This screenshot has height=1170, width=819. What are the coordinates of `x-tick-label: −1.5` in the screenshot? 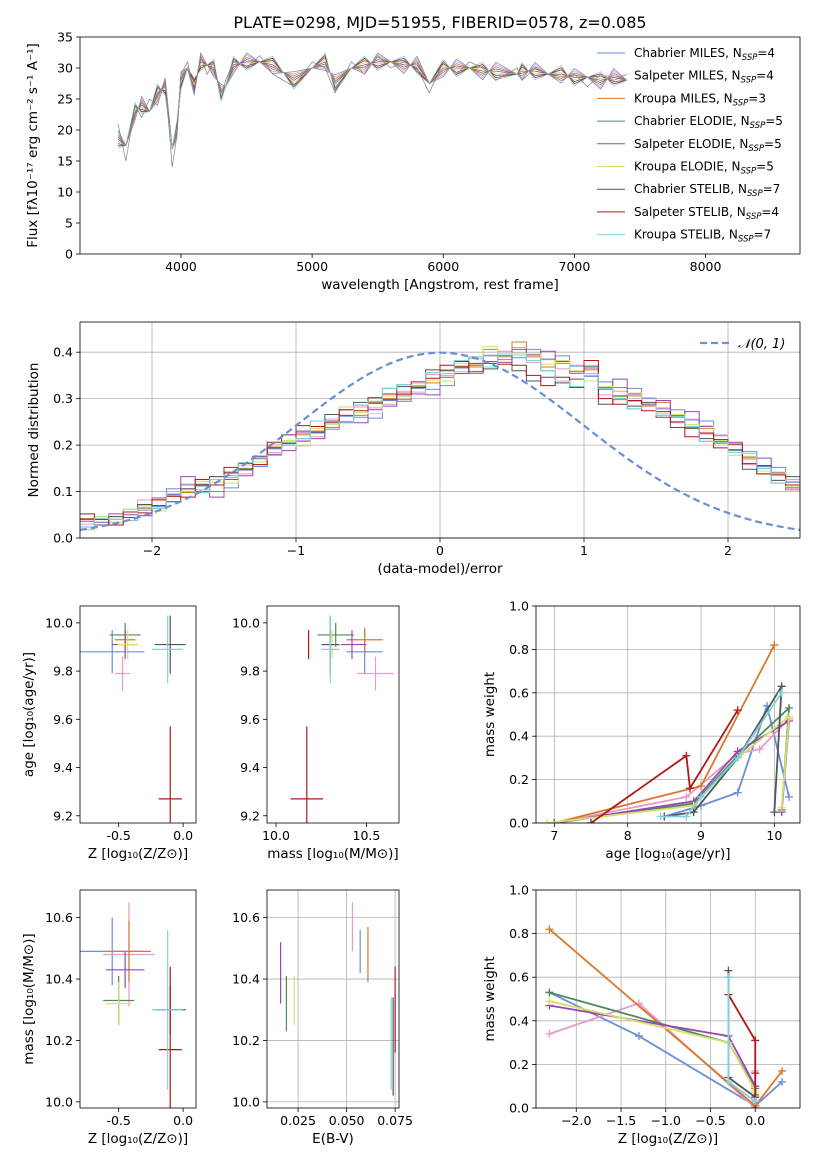 It's located at (621, 1120).